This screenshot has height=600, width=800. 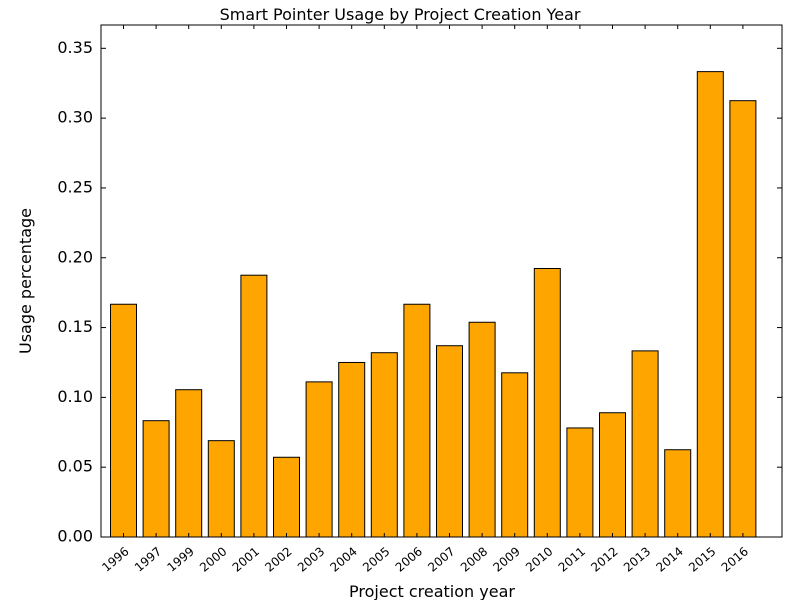 What do you see at coordinates (580, 482) in the screenshot?
I see `bar-2011` at bounding box center [580, 482].